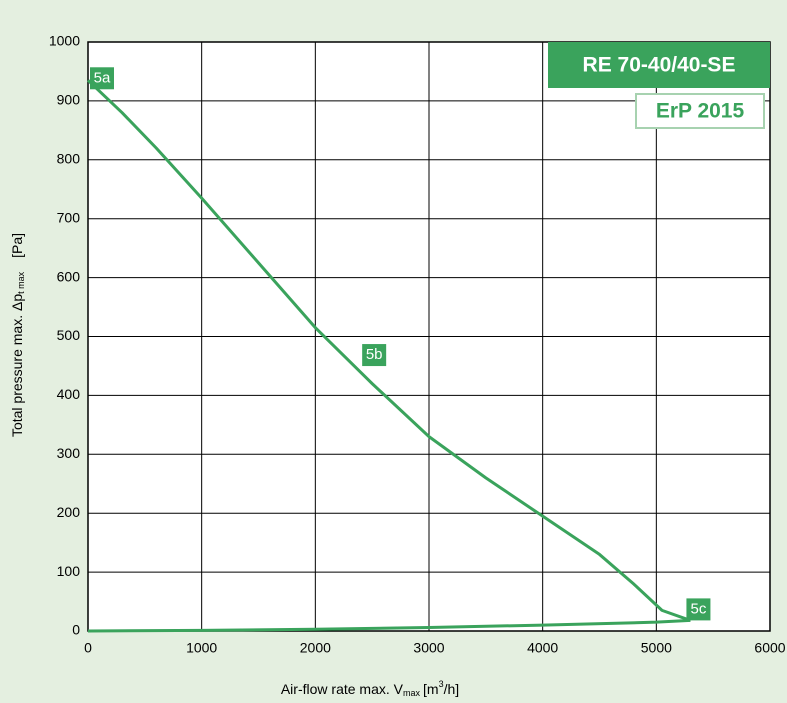  What do you see at coordinates (656, 648) in the screenshot?
I see `x-tick-label: 5000` at bounding box center [656, 648].